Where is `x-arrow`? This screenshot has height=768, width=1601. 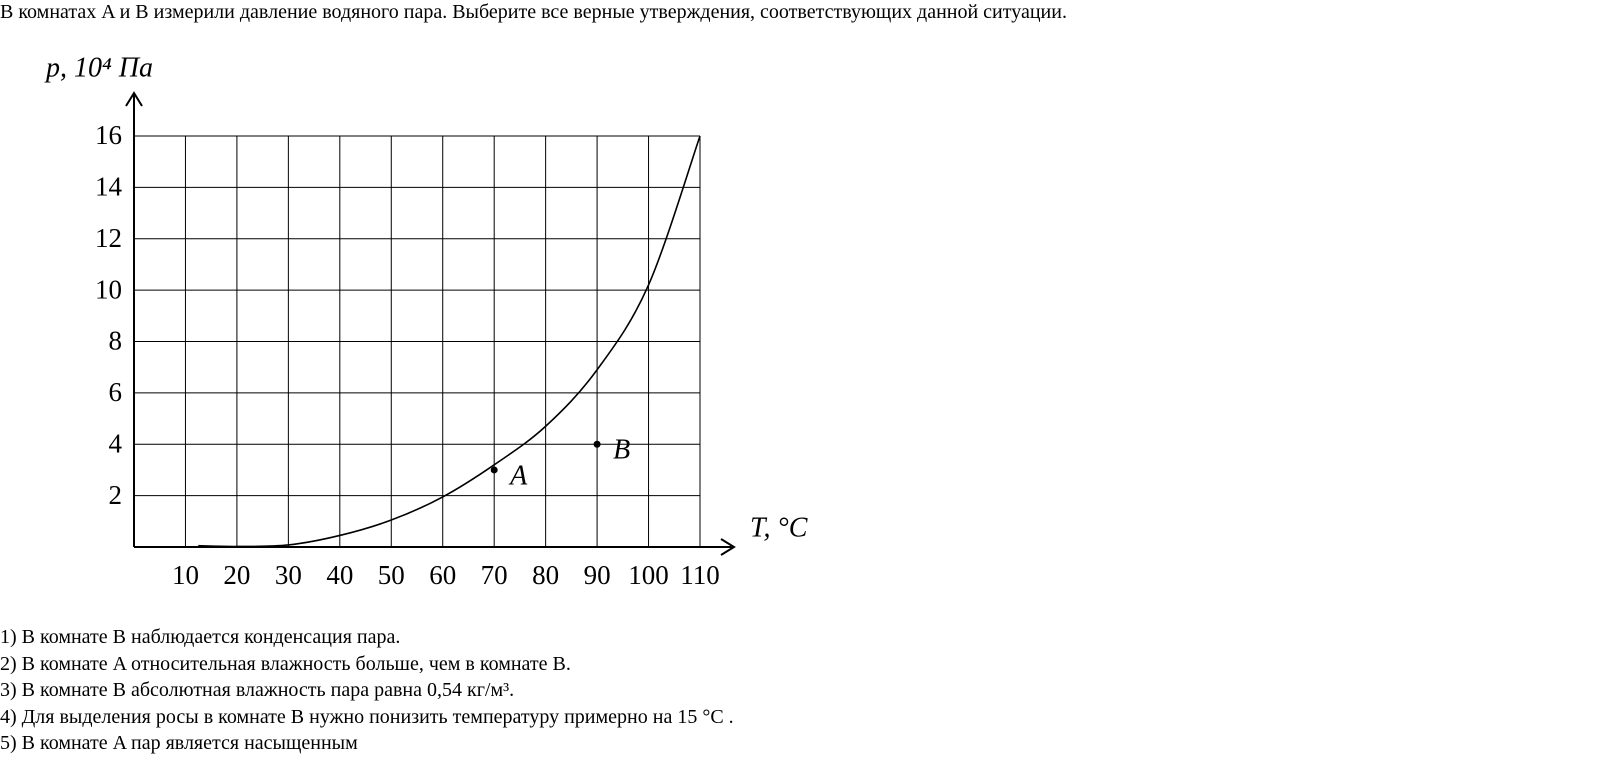 x-arrow is located at coordinates (728, 547).